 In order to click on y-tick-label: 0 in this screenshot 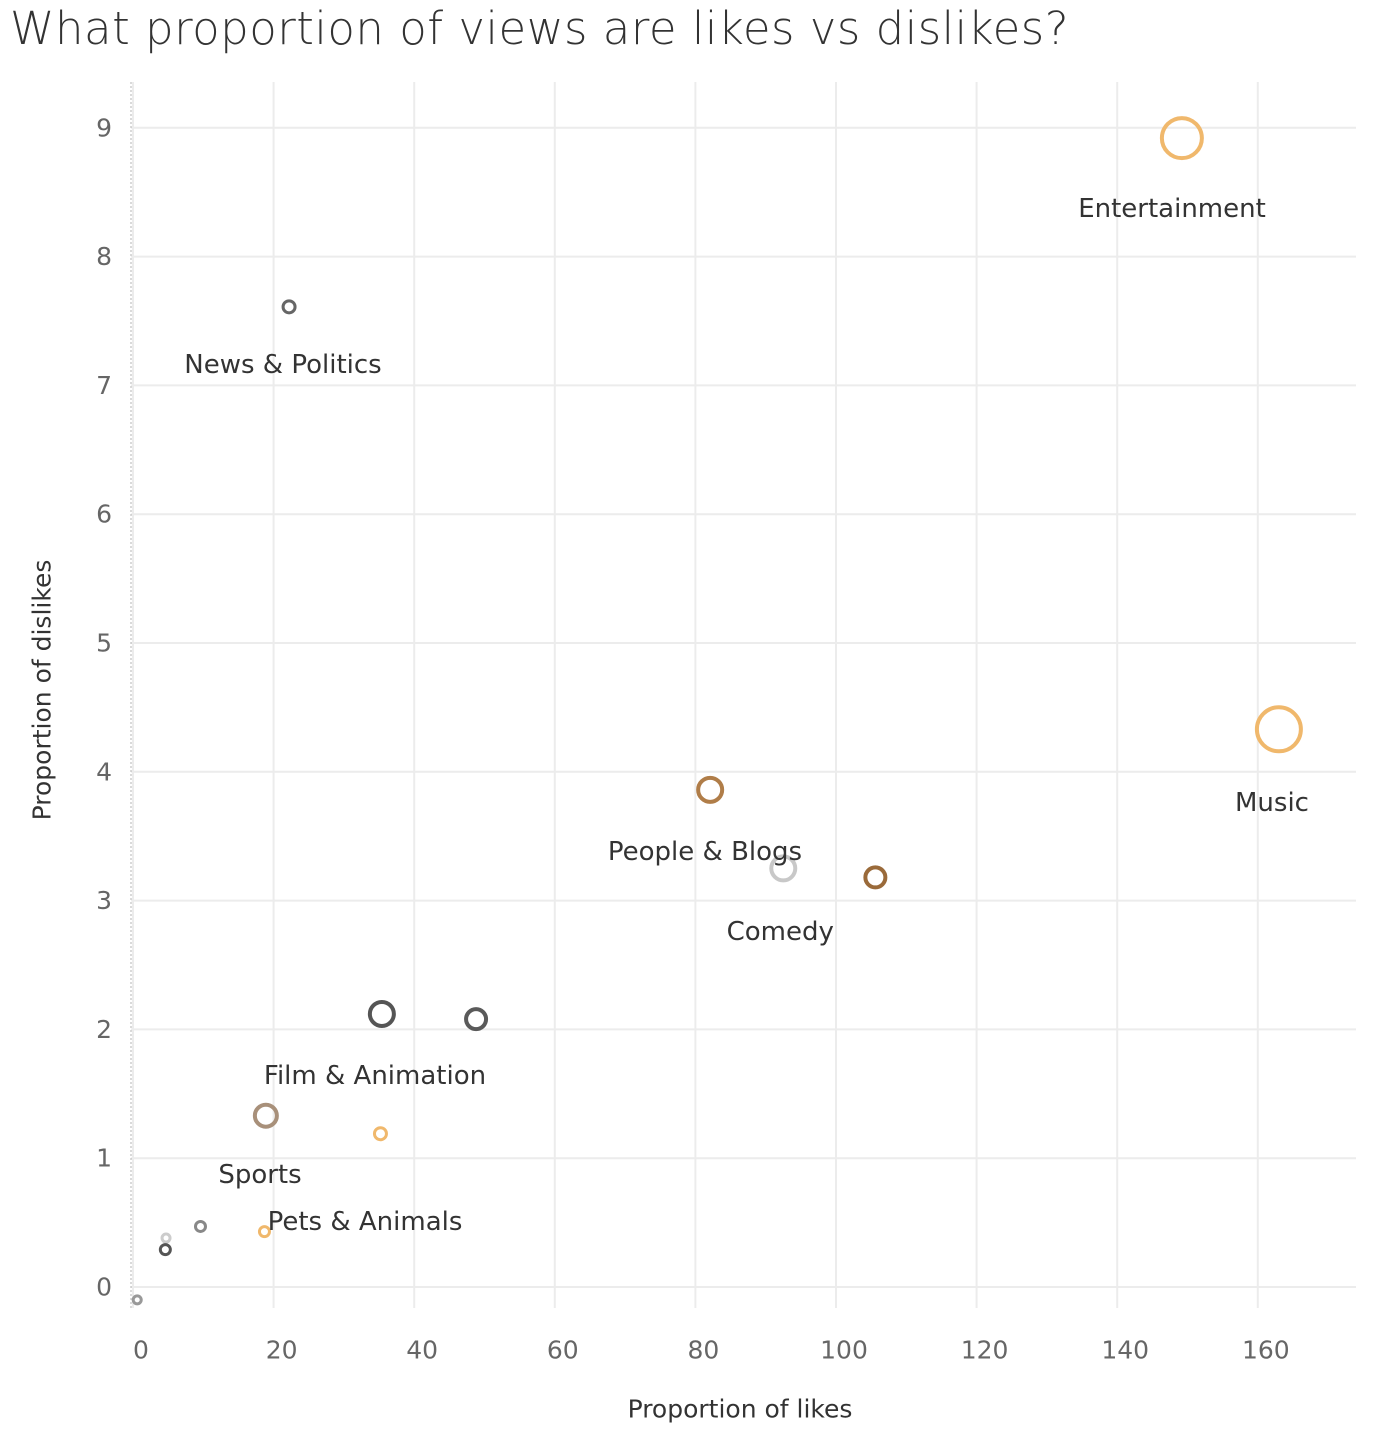, I will do `click(104, 1287)`.